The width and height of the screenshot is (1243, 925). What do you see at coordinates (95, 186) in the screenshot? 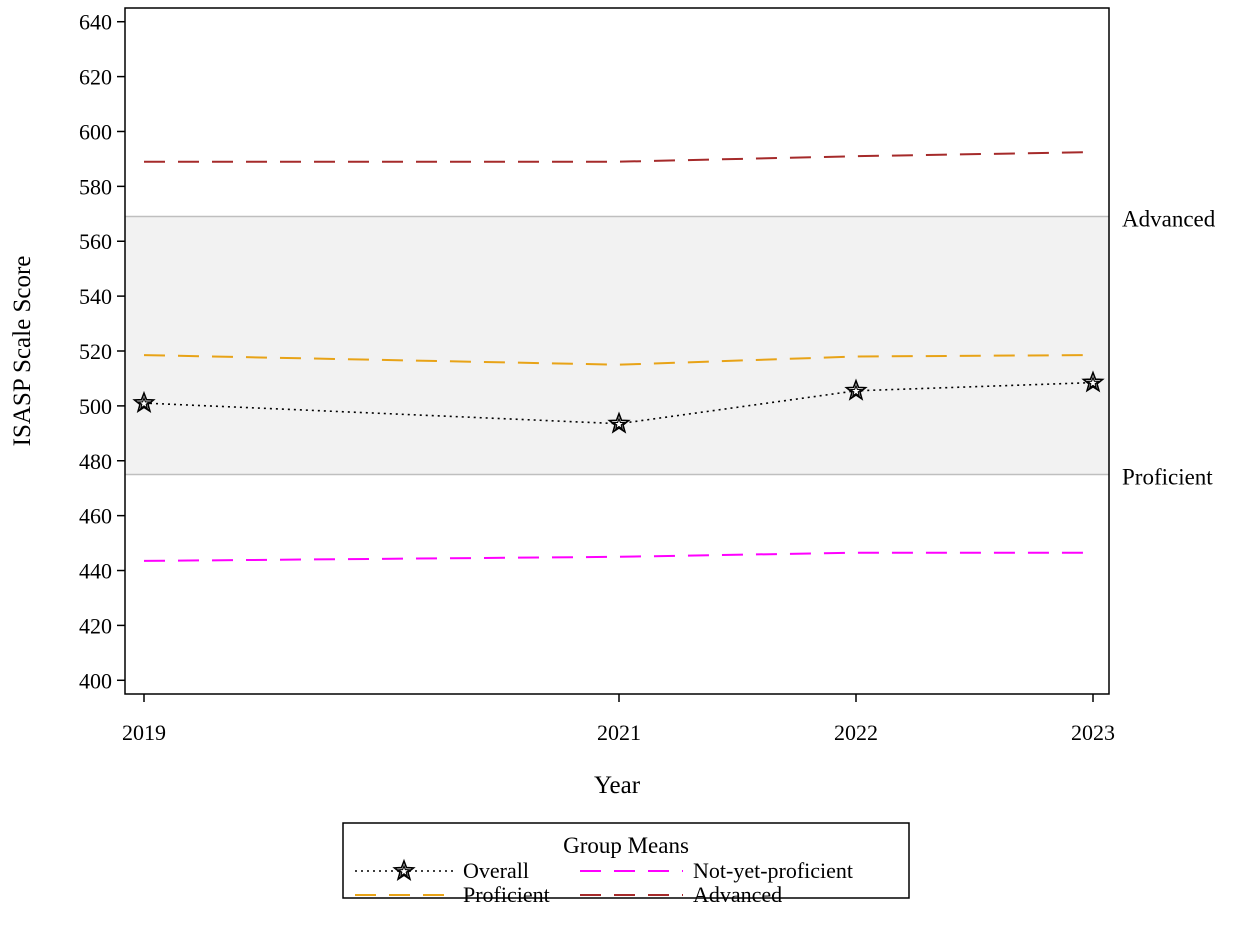
I see `y-tick-label: 580` at bounding box center [95, 186].